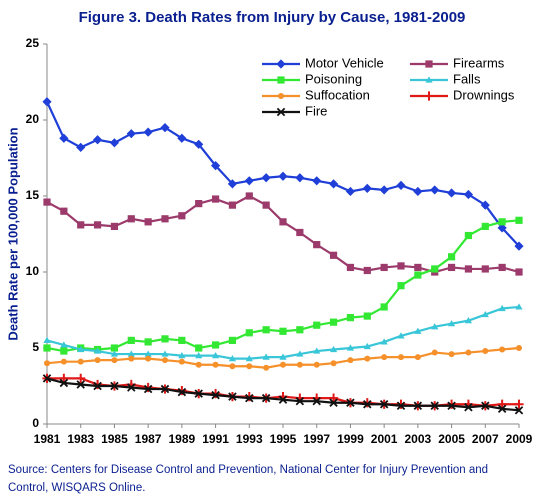 Image resolution: width=550 pixels, height=502 pixels. I want to click on y-tick-label: 15, so click(33, 195).